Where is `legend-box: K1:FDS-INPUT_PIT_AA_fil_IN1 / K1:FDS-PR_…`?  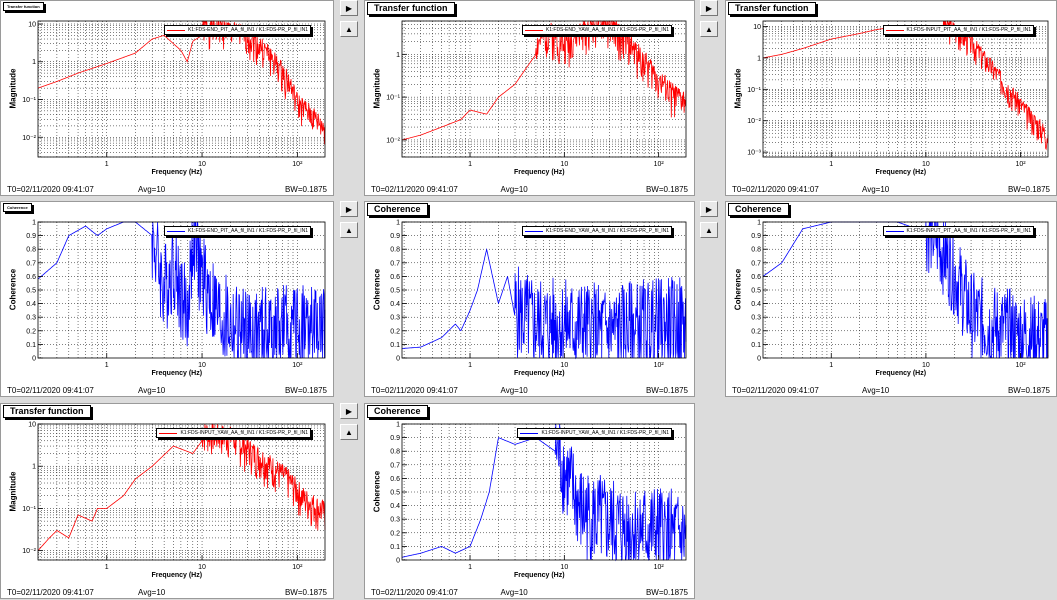
legend-box: K1:FDS-INPUT_PIT_AA_fil_IN1 / K1:FDS-PR_… is located at coordinates (958, 231).